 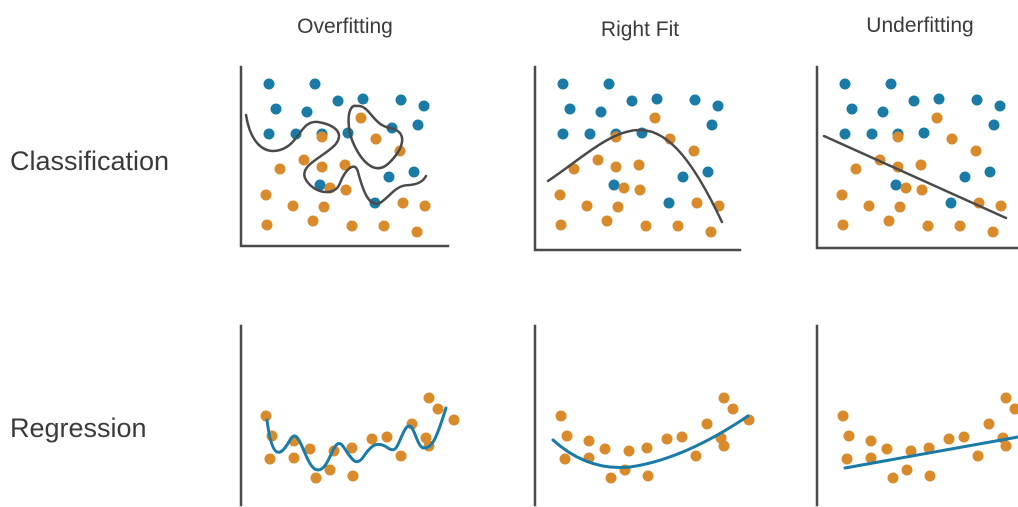 I want to click on underfit-decision-boundary, so click(x=915, y=177).